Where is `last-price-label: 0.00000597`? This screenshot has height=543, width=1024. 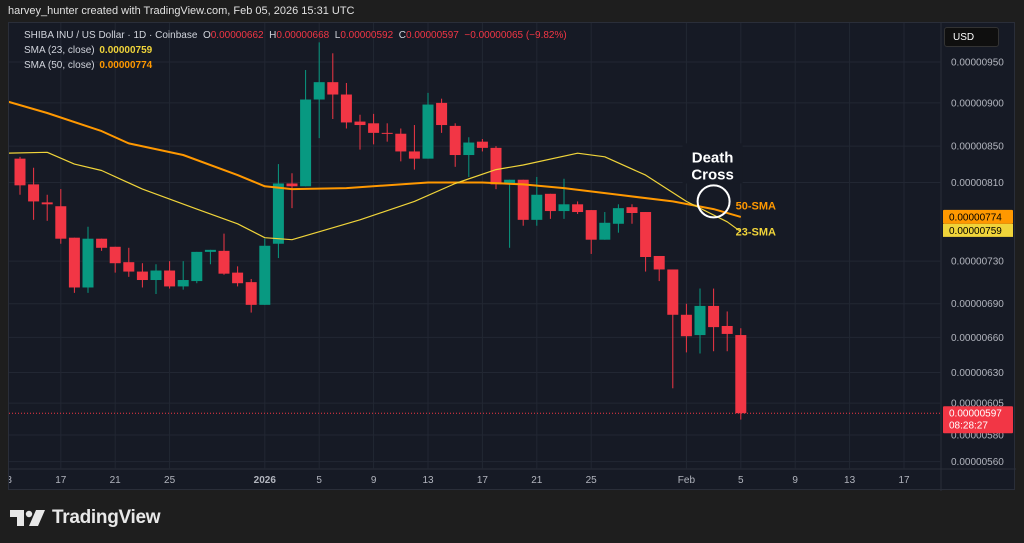
last-price-label: 0.00000597 is located at coordinates (975, 414).